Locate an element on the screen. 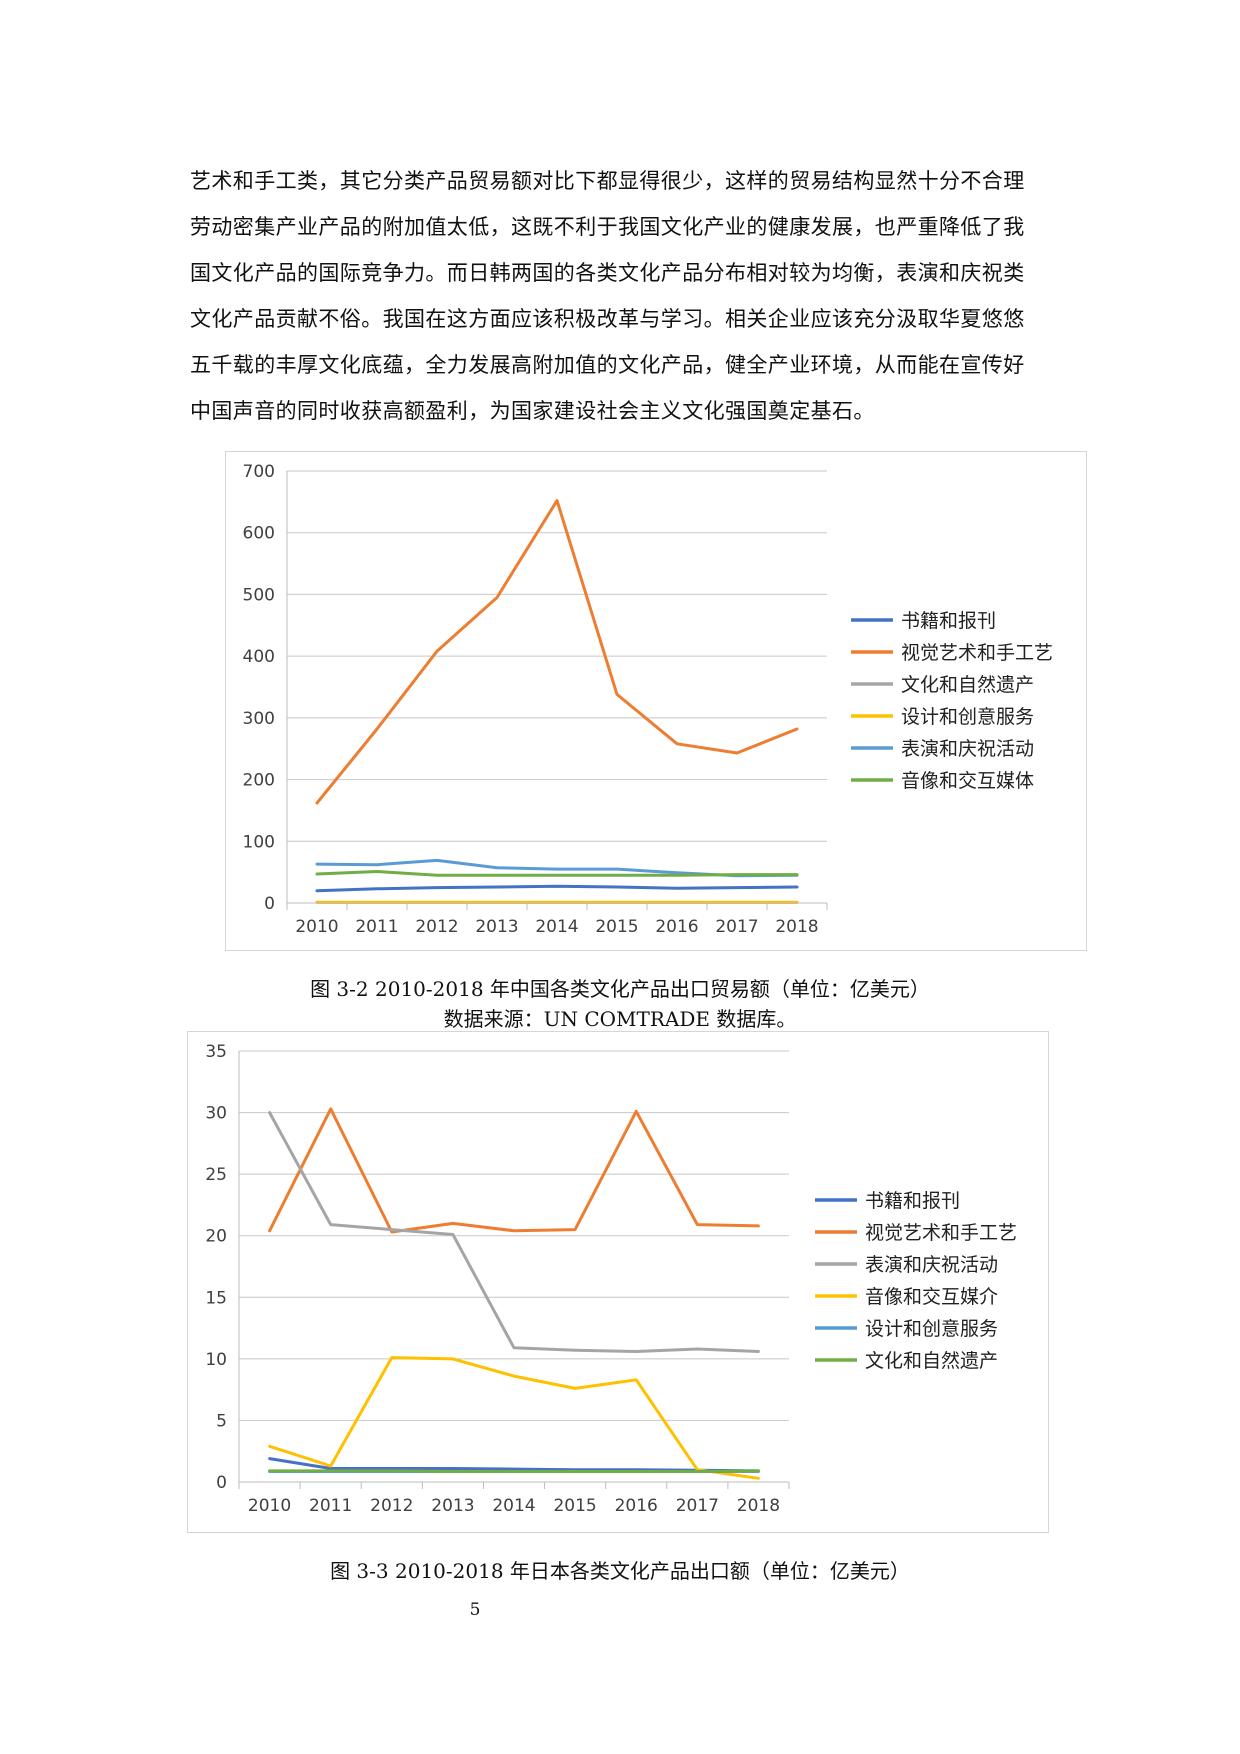 The image size is (1240, 1754). y-tick-label: 700 is located at coordinates (259, 472).